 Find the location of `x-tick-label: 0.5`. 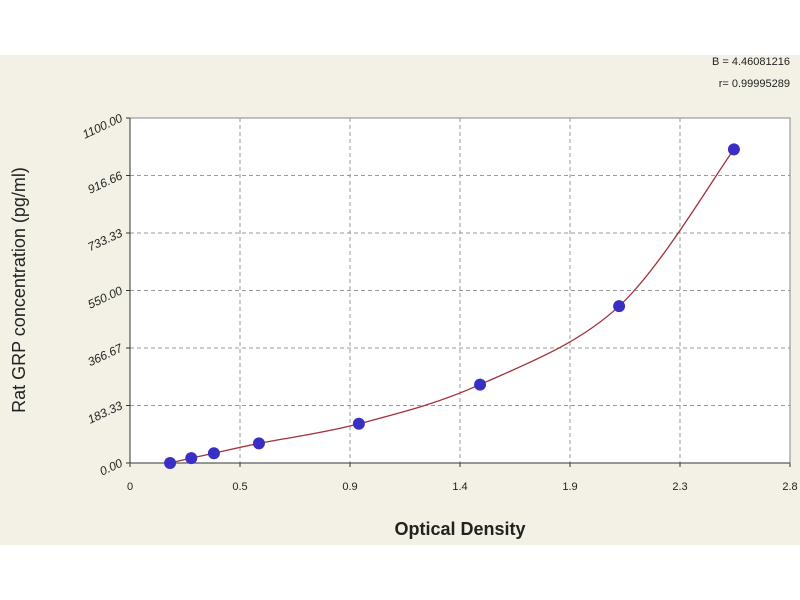

x-tick-label: 0.5 is located at coordinates (239, 487).